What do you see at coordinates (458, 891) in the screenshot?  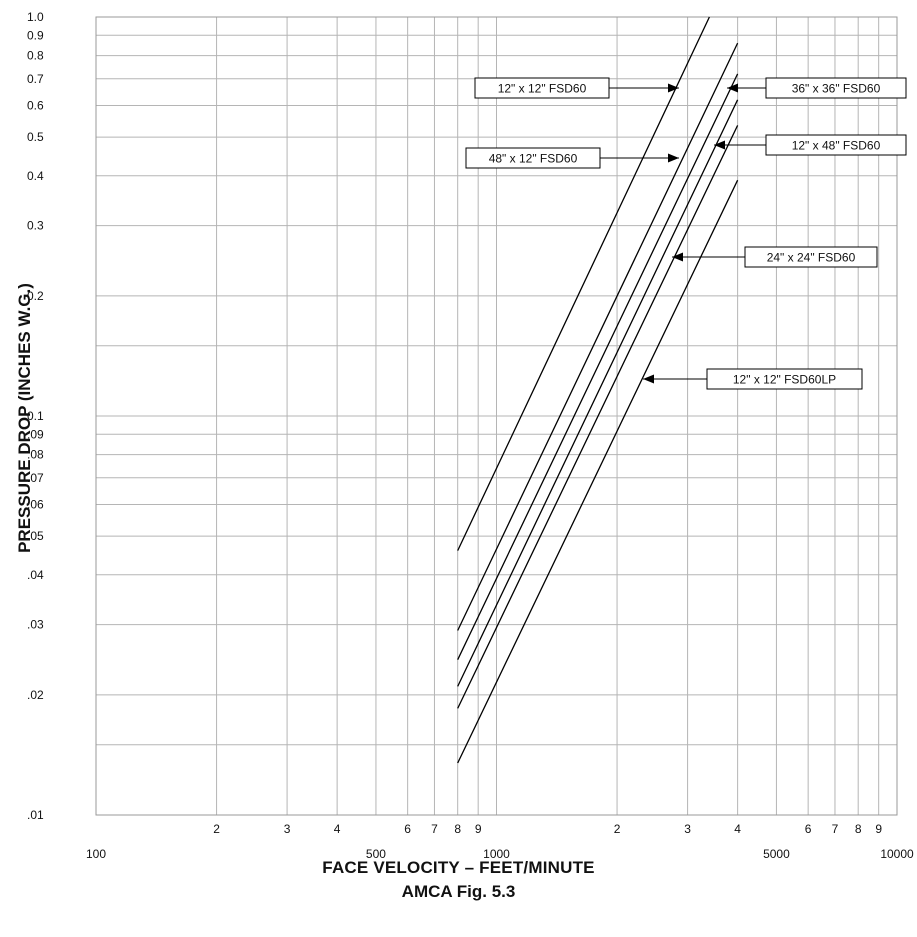 I see `figure-caption: AMCA Fig. 5.3` at bounding box center [458, 891].